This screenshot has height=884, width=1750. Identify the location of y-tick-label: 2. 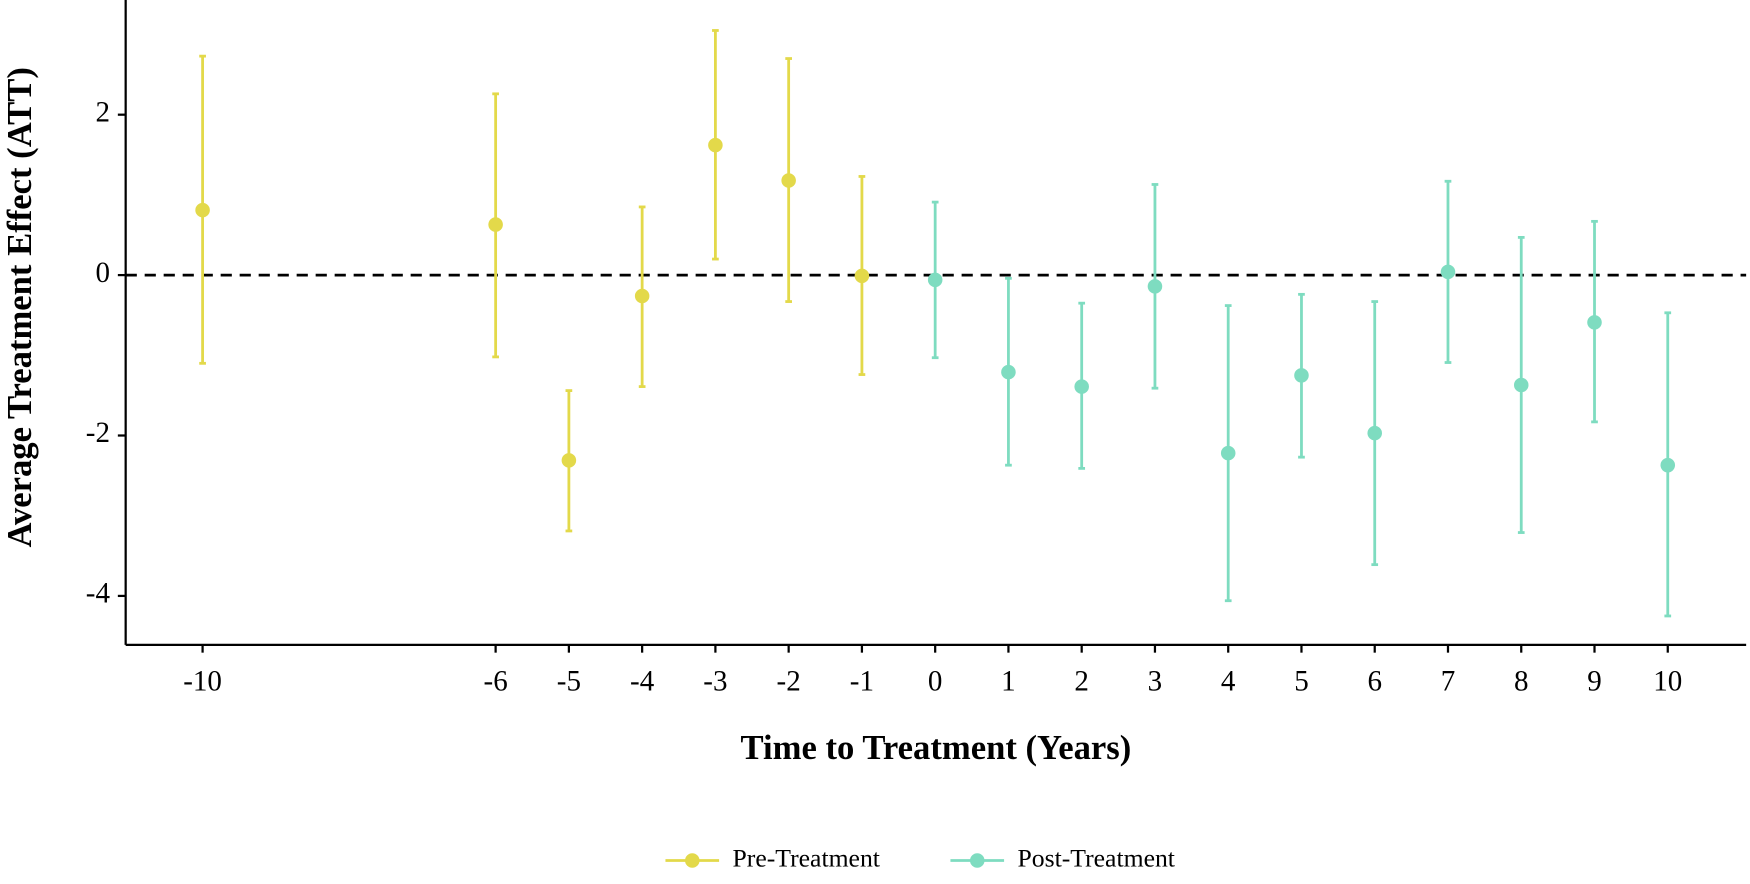
(102, 112).